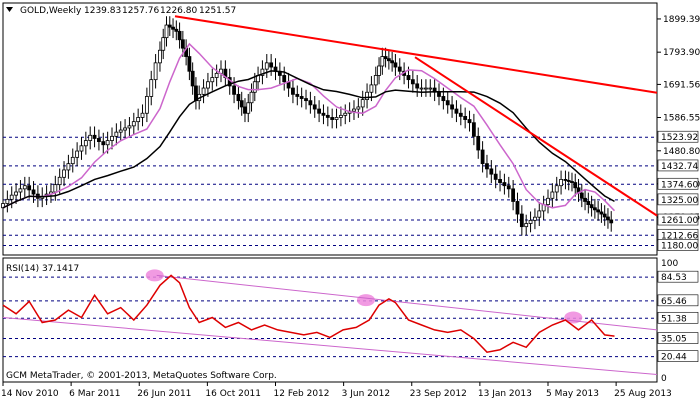  Describe the element at coordinates (679, 167) in the screenshot. I see `level-label: 1432.74` at that location.